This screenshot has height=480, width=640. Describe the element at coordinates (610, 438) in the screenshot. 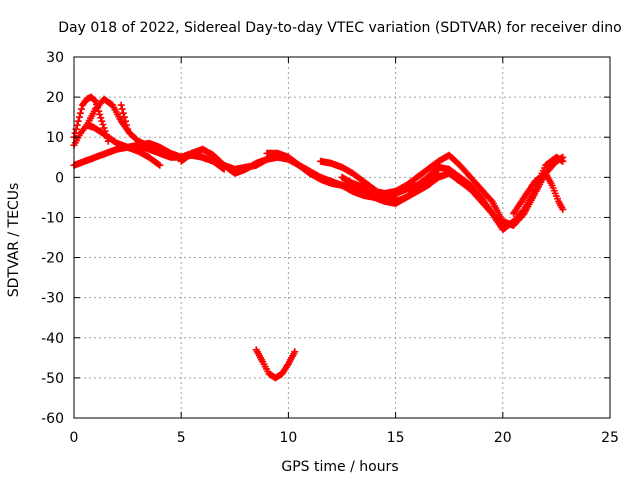

I see `x-tick-label: 25` at that location.